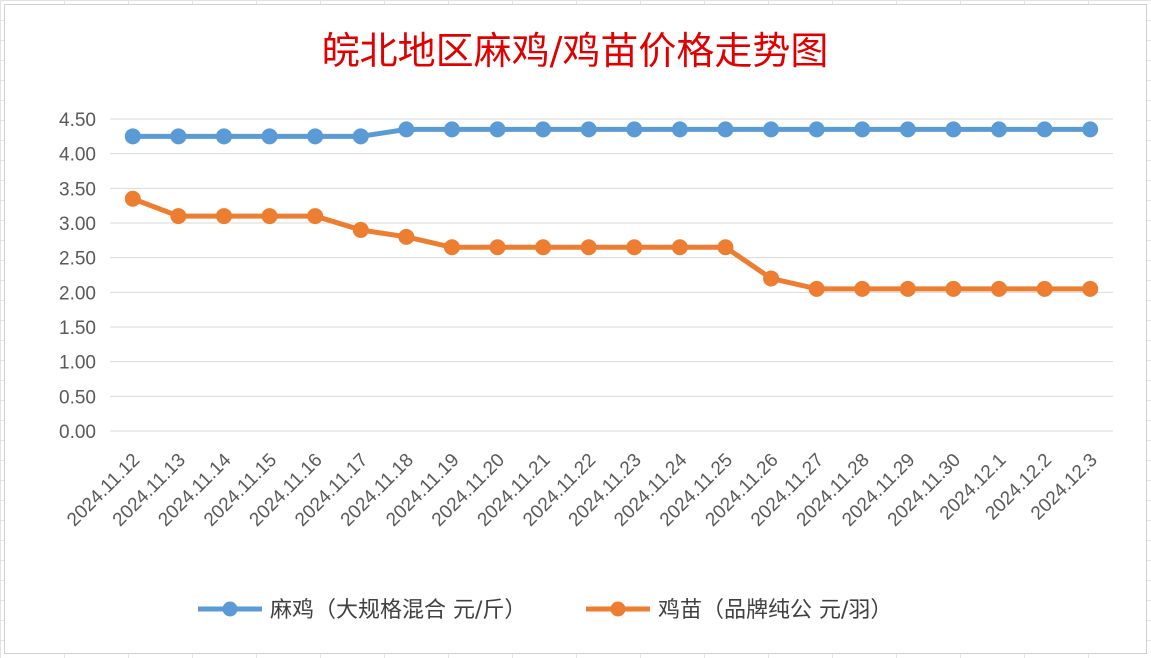 The width and height of the screenshot is (1151, 658). I want to click on y-tick-label: 2.00, so click(77, 293).